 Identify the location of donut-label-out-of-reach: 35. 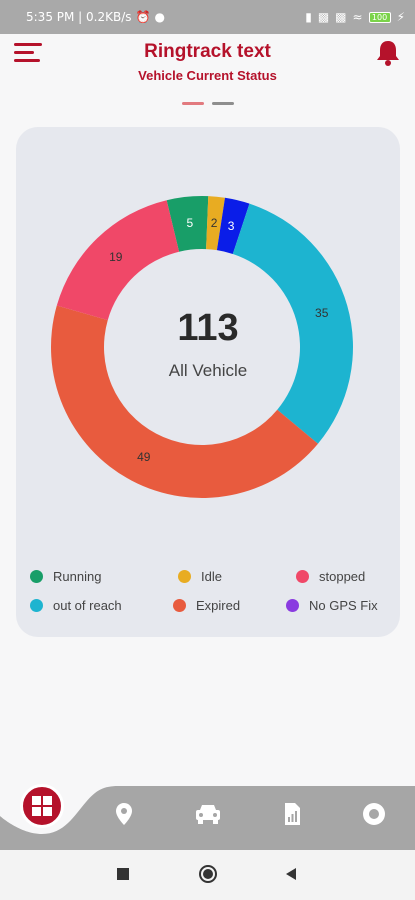
(322, 313).